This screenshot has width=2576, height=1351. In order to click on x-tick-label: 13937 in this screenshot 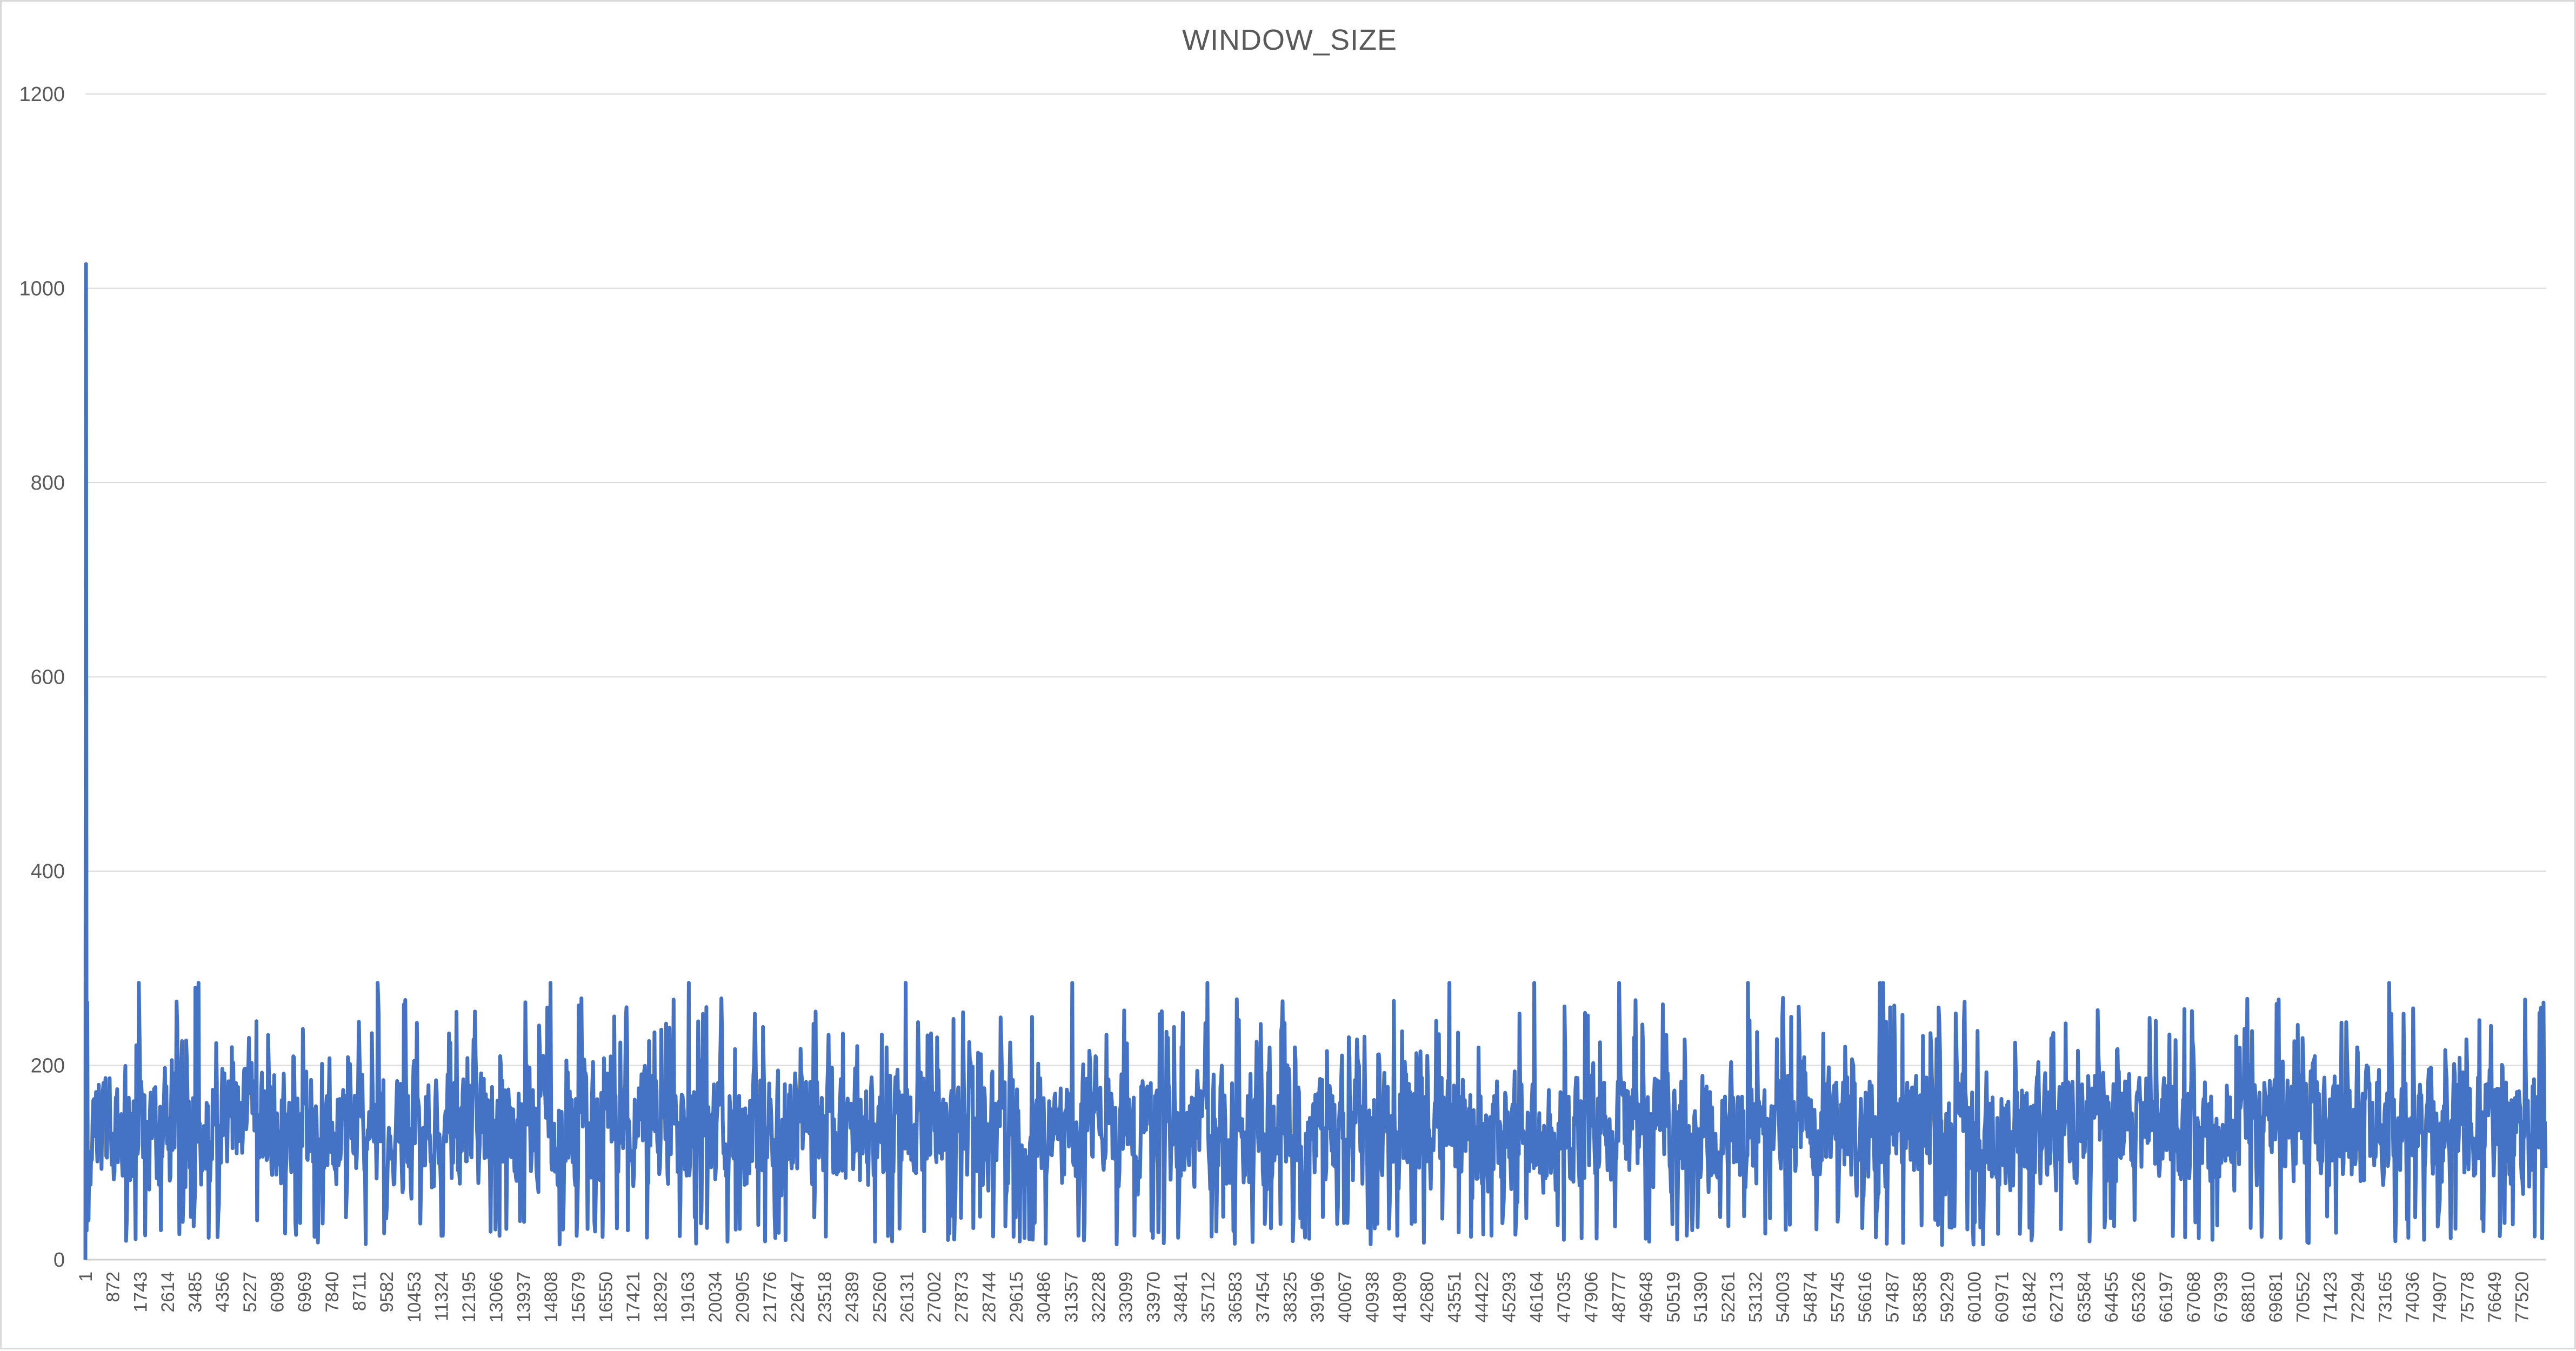, I will do `click(523, 1297)`.